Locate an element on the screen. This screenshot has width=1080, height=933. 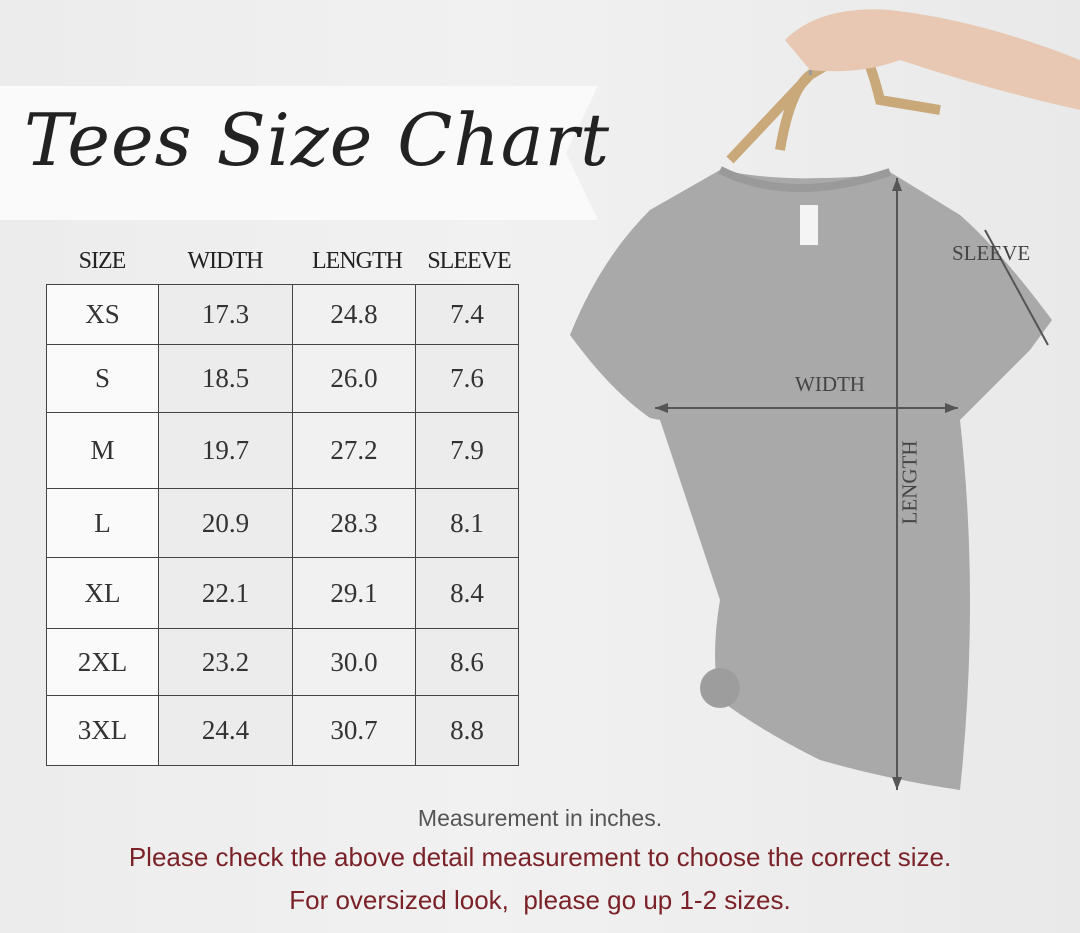
table-cell-sleeve: 8.6 is located at coordinates (467, 662).